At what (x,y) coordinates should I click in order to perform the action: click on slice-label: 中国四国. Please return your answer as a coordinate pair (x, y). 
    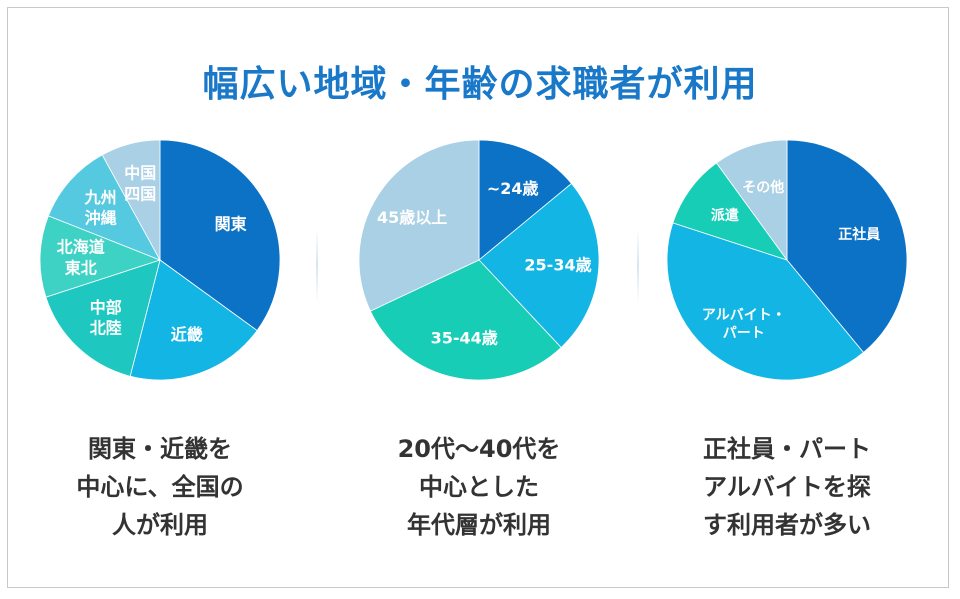
    Looking at the image, I should click on (140, 184).